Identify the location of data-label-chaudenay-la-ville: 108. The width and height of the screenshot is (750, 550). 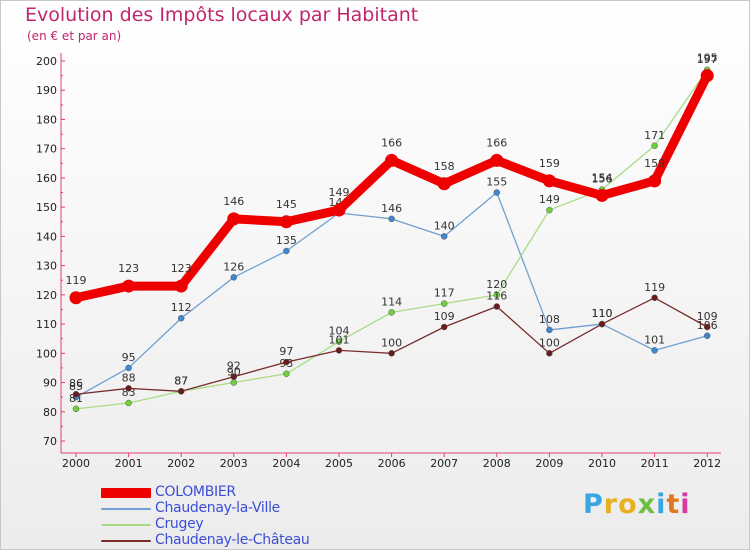
(549, 319).